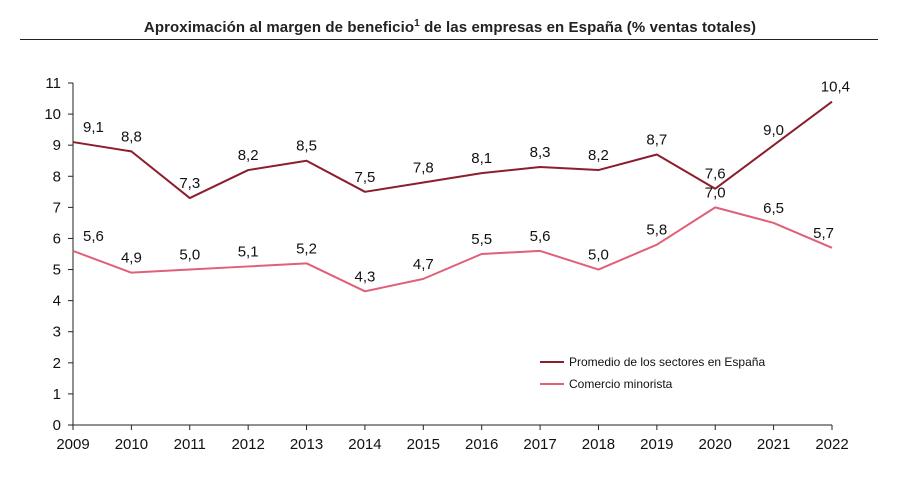 The height and width of the screenshot is (496, 900). What do you see at coordinates (279, 27) in the screenshot?
I see `chart-title-main: Aproximación al margen de beneficio` at bounding box center [279, 27].